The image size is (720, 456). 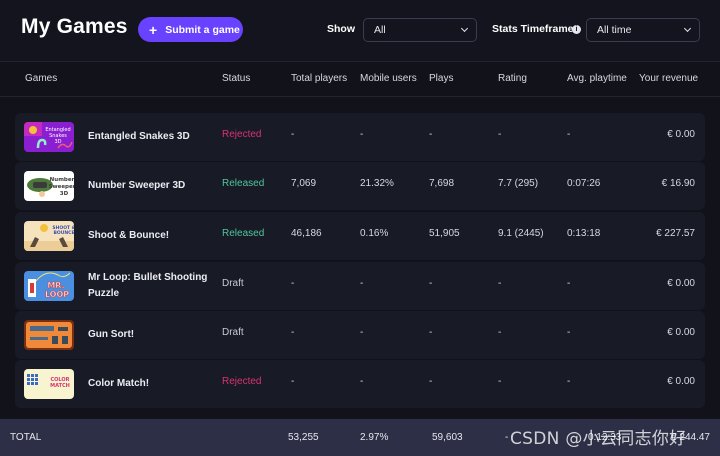 I want to click on entangled-snakes-thumbnail: Entangled Snakes 3D, so click(x=49, y=137).